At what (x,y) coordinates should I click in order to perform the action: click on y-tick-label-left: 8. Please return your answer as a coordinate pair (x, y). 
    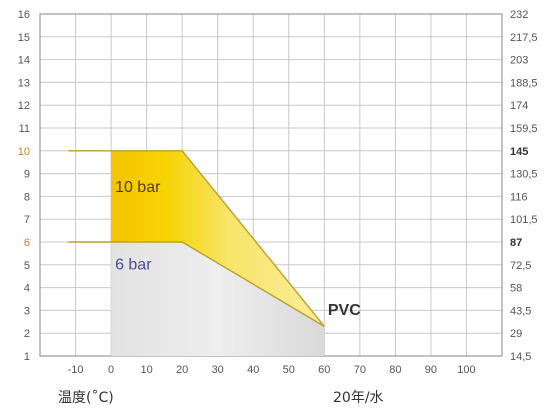
    Looking at the image, I should click on (27, 197).